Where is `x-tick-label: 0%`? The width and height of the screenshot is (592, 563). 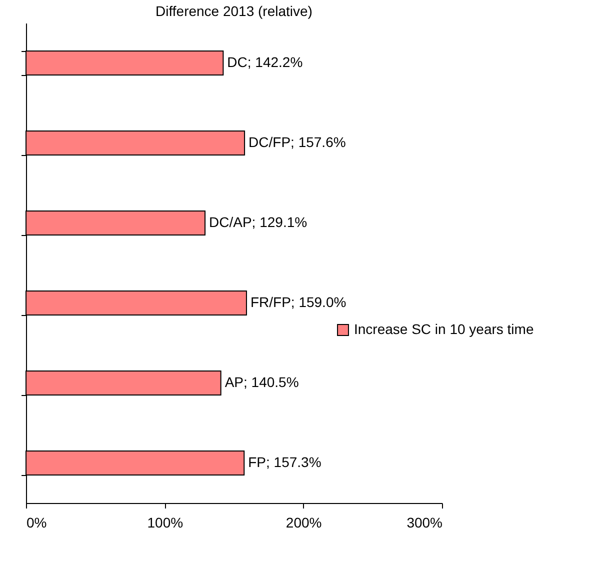 x-tick-label: 0% is located at coordinates (36, 522).